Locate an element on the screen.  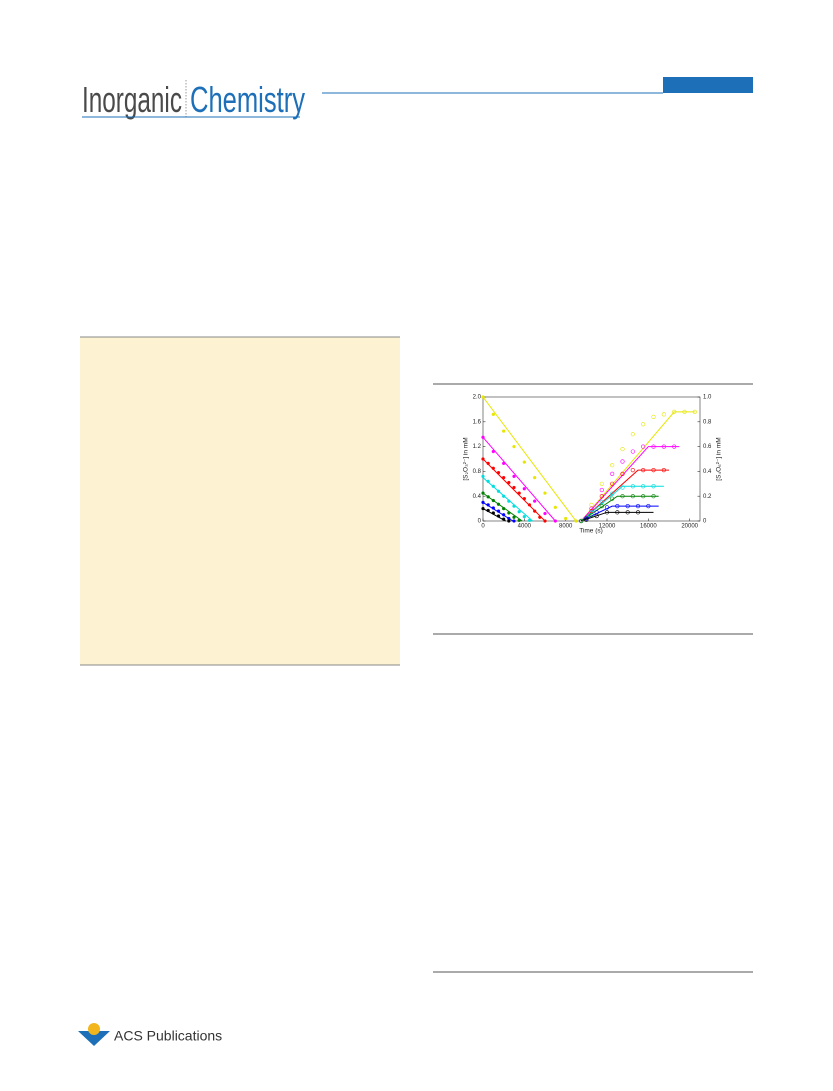
x-tick-label: 4000 is located at coordinates (525, 527).